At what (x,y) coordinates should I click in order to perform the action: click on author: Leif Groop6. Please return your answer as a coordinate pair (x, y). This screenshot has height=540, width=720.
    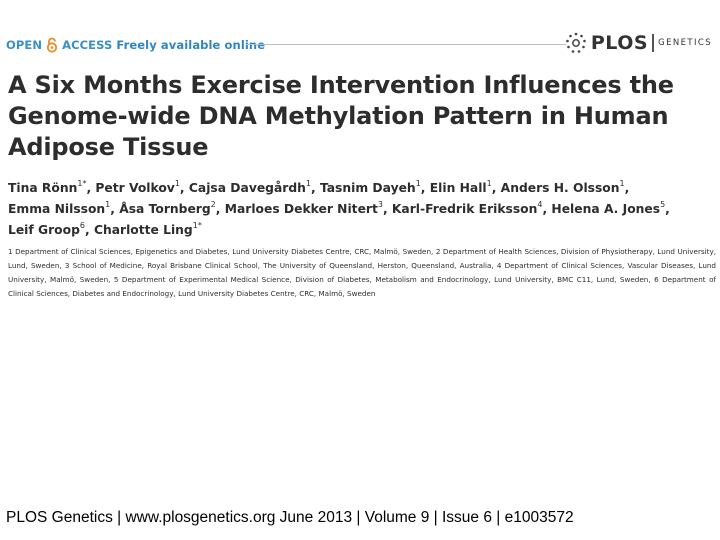
    Looking at the image, I should click on (46, 229).